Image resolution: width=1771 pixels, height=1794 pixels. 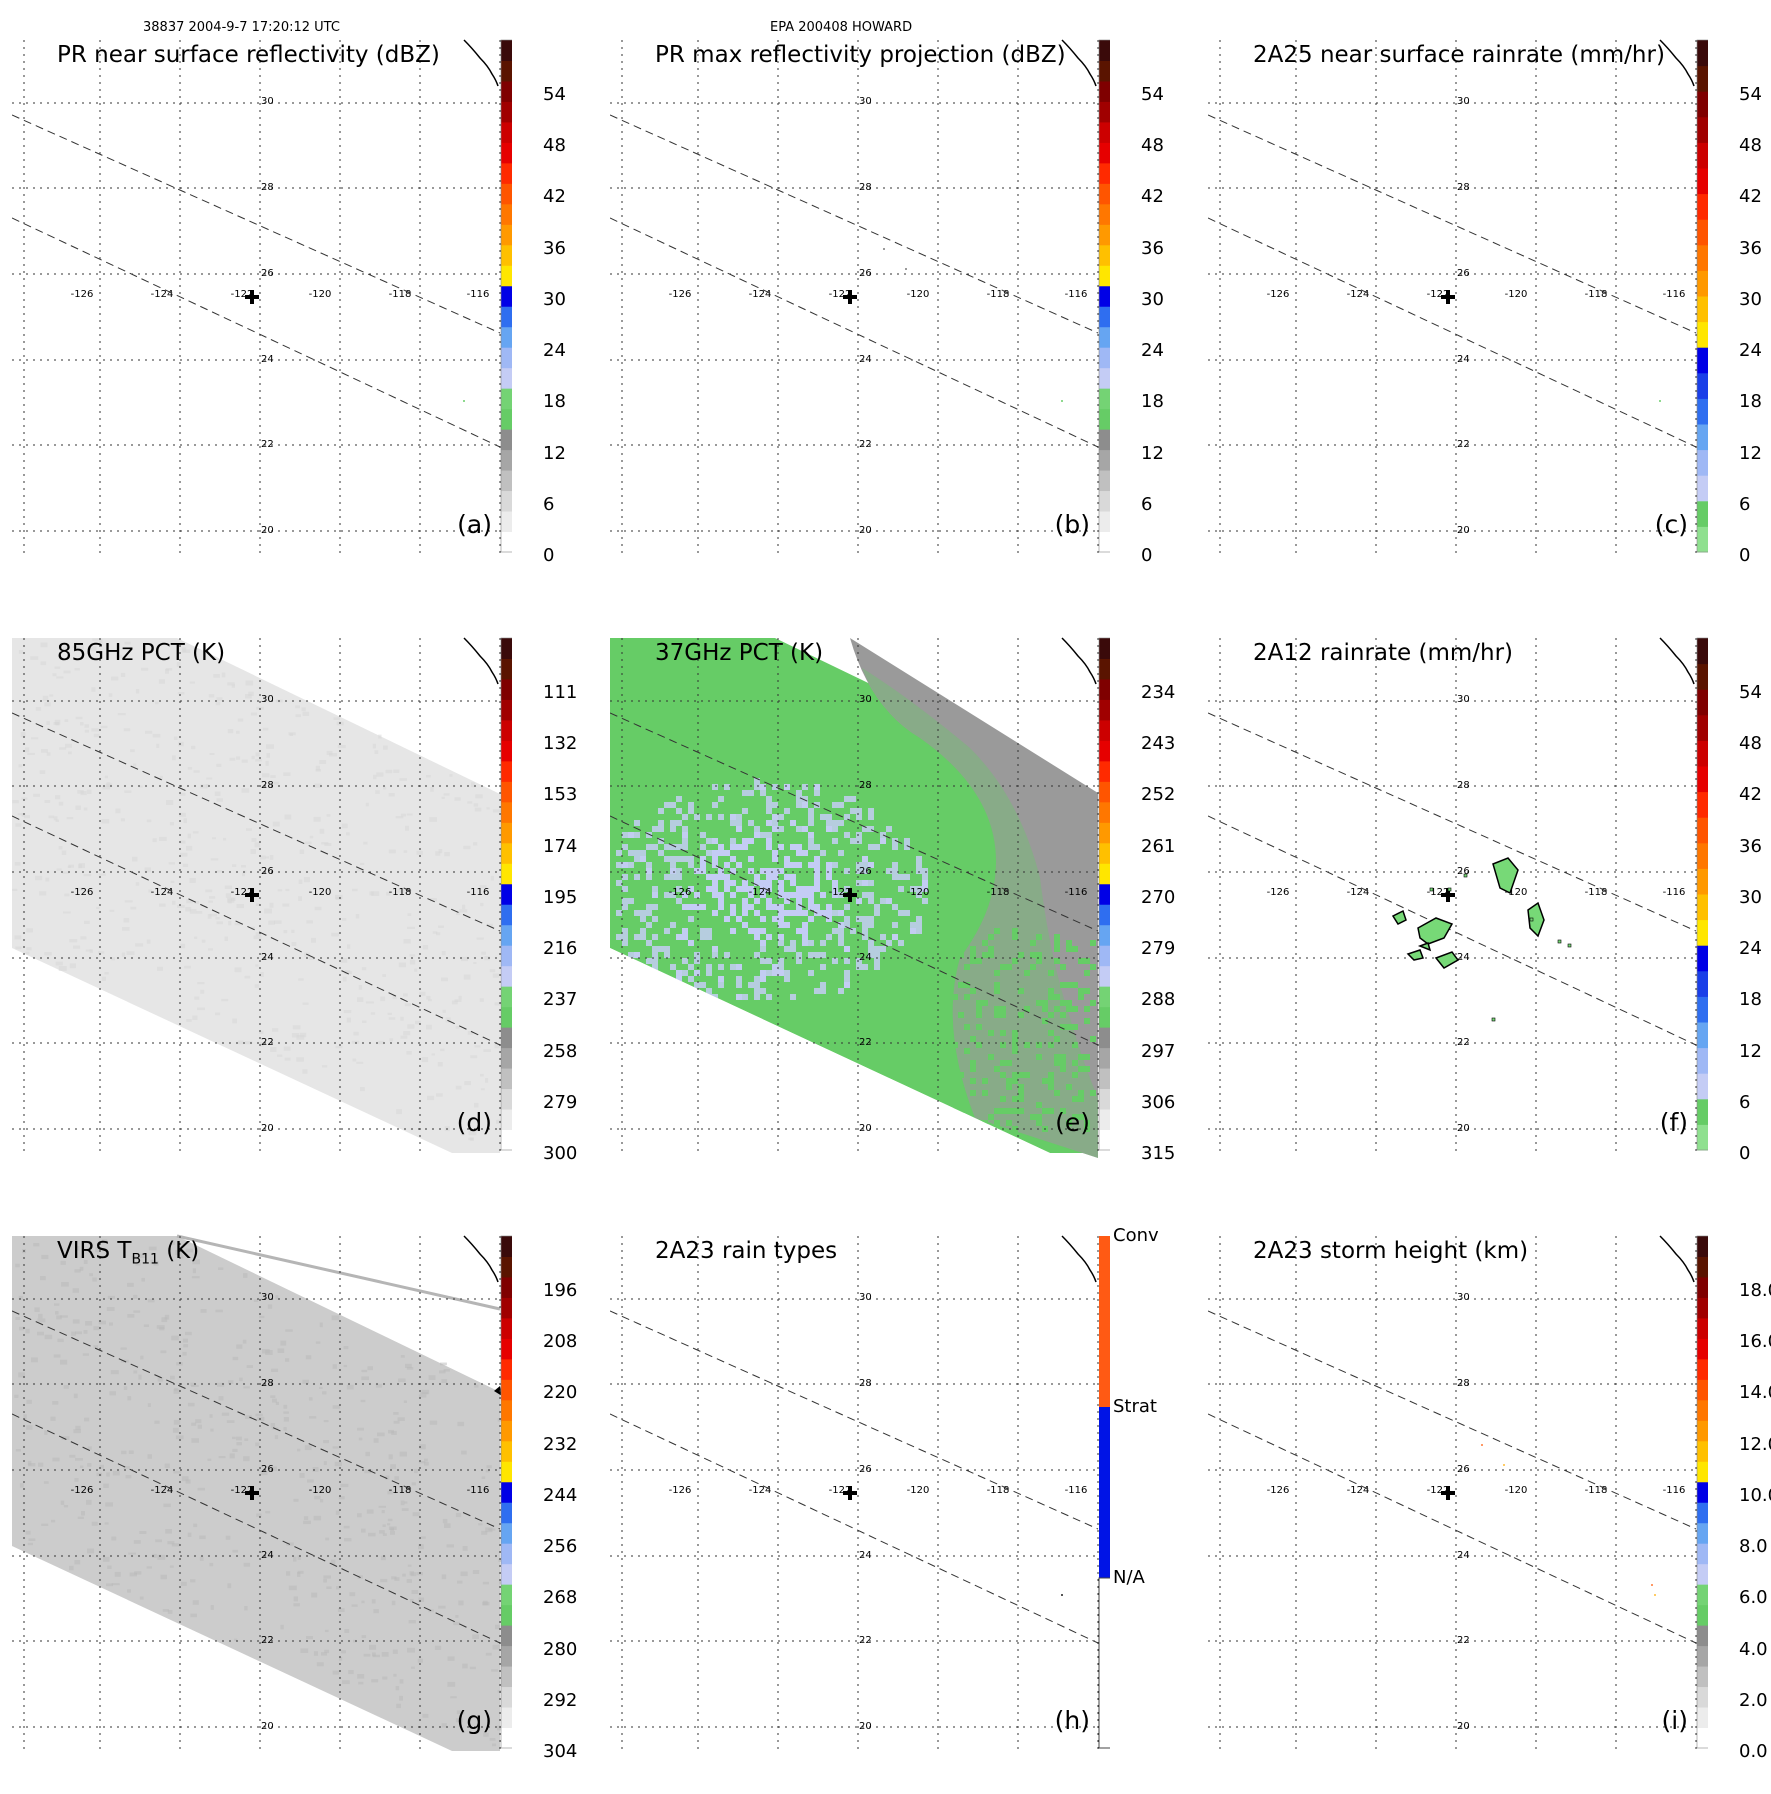 What do you see at coordinates (1753, 1751) in the screenshot?
I see `colorbar-tick-label: 0.0` at bounding box center [1753, 1751].